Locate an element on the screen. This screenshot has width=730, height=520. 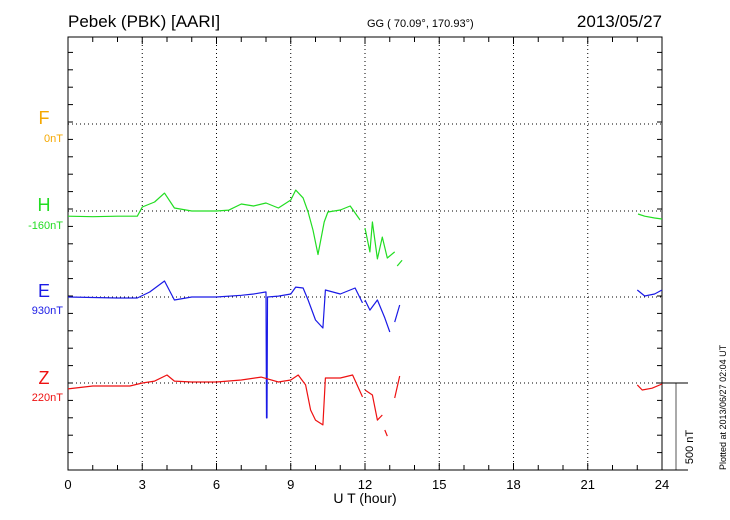
component-offset-f: 0nT is located at coordinates (53, 139).